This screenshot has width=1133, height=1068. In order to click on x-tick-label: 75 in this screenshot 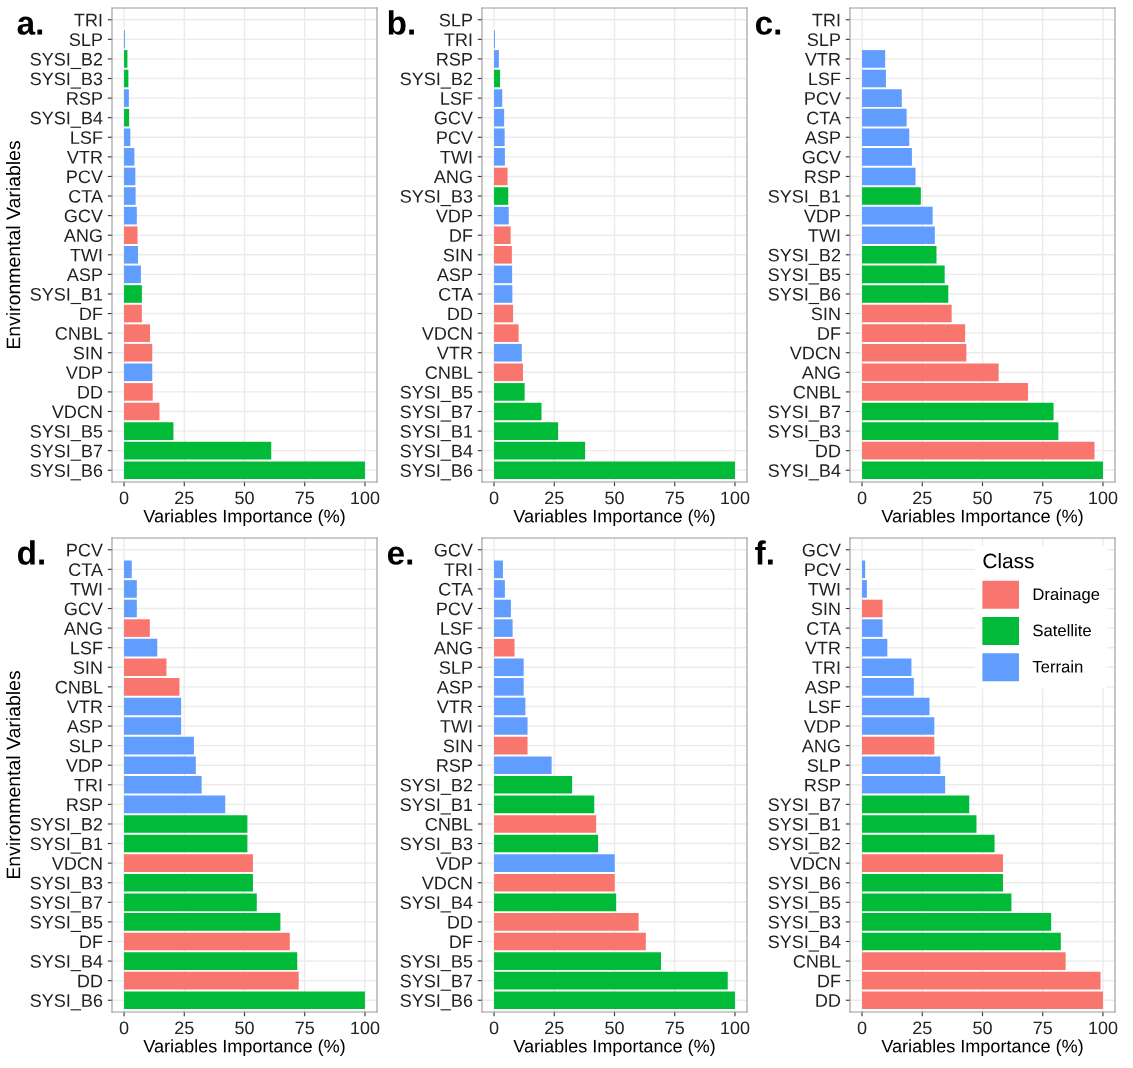, I will do `click(305, 1028)`.